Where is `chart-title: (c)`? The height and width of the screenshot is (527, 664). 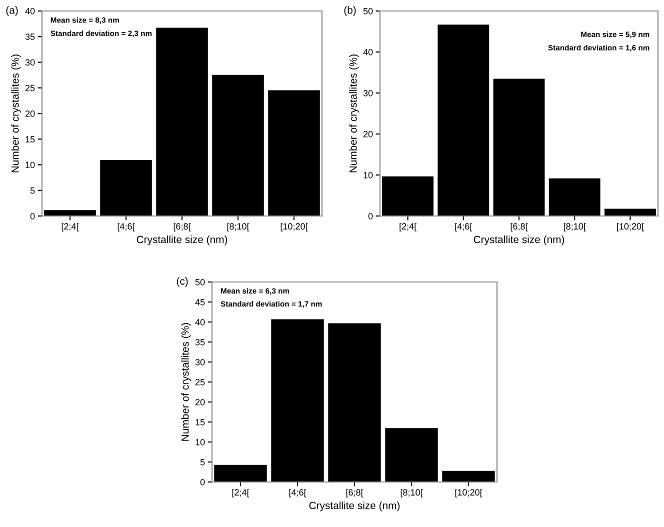 chart-title: (c) is located at coordinates (182, 282).